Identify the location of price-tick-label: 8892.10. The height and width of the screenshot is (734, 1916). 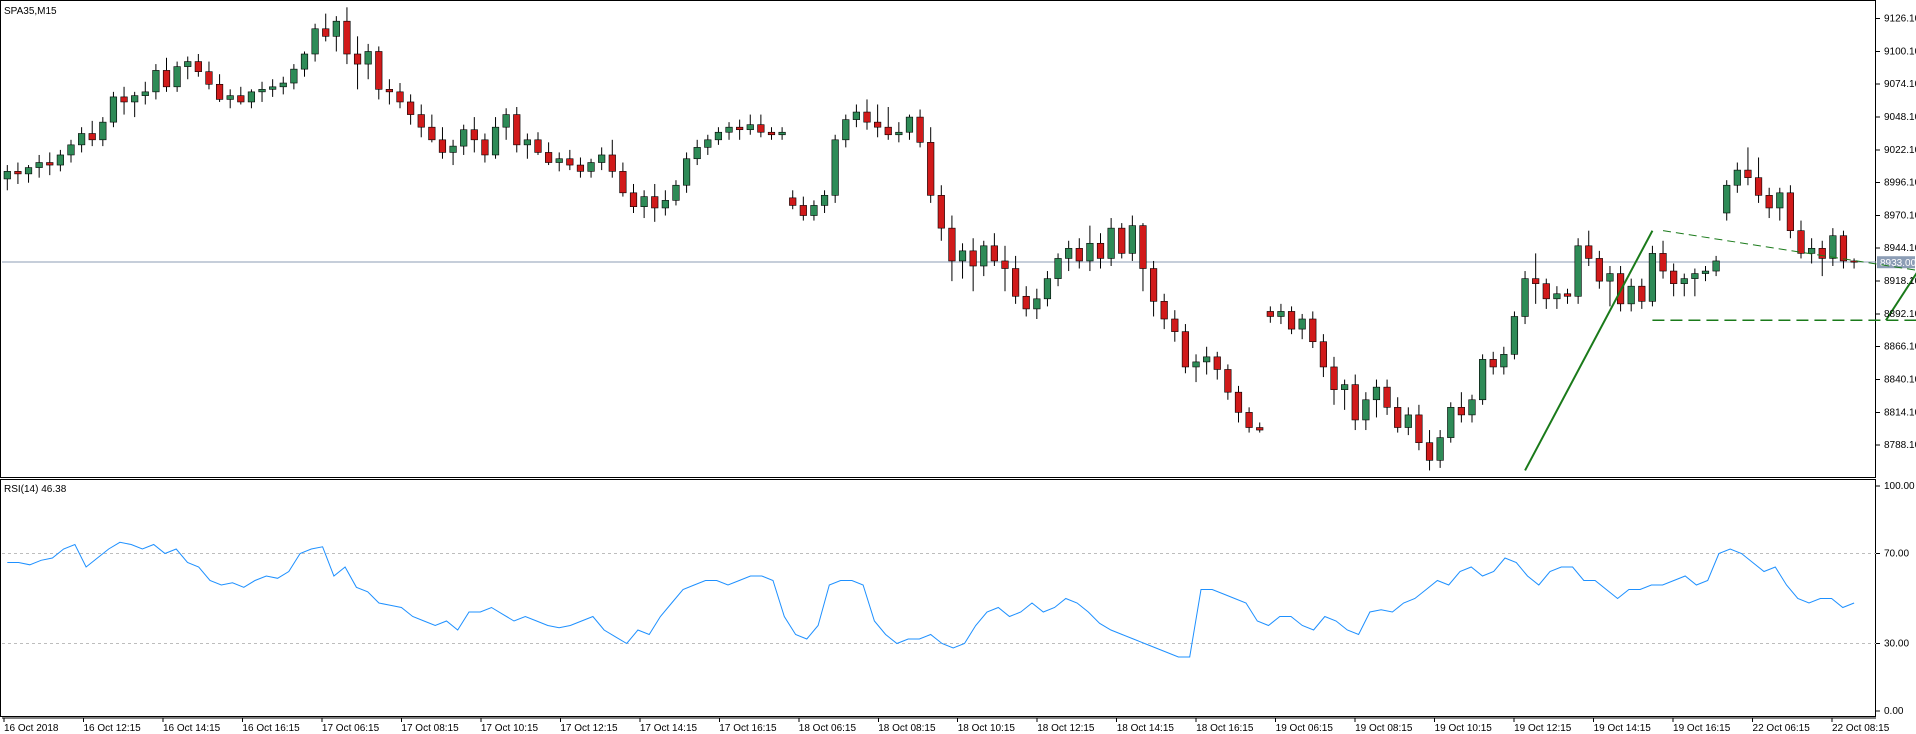
(1900, 314).